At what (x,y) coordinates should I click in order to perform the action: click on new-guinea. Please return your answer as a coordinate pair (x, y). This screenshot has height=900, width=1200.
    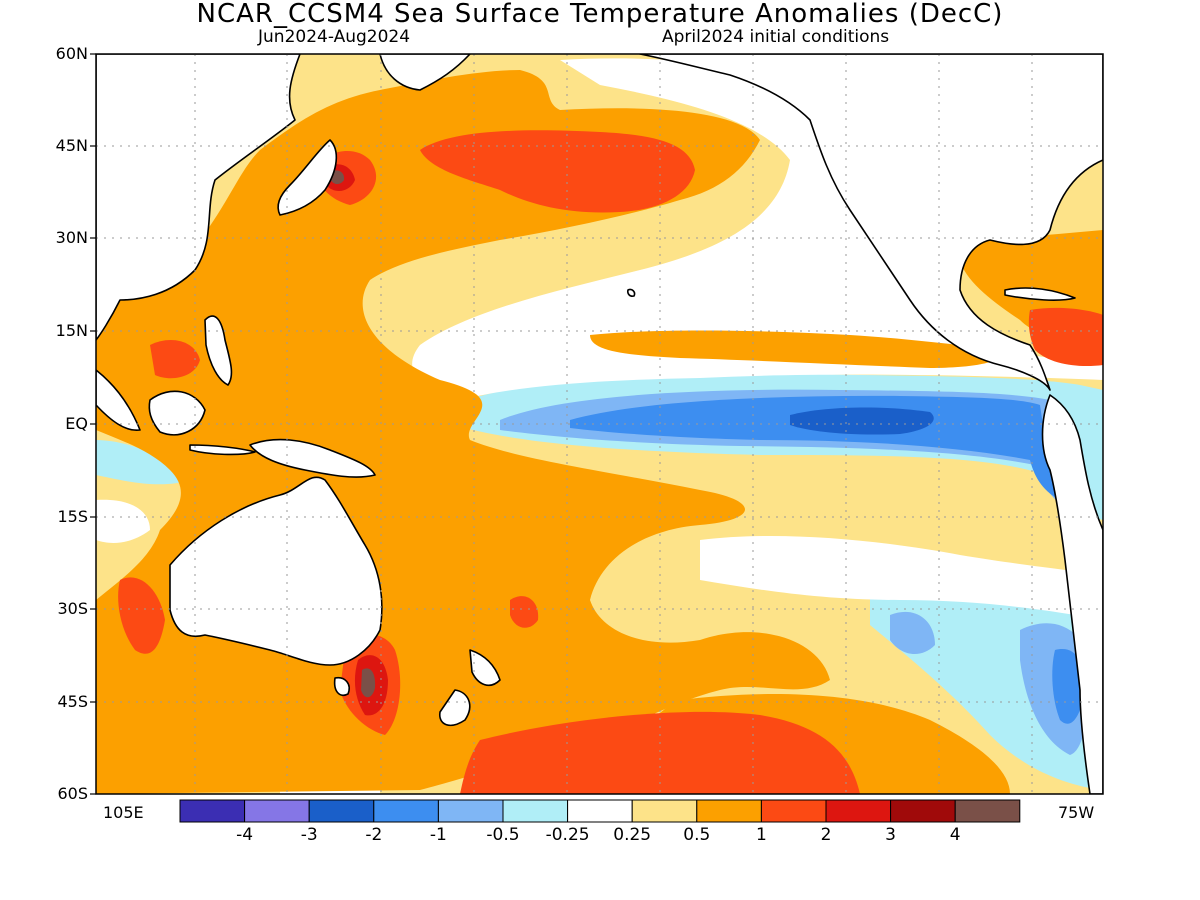
    Looking at the image, I should click on (312, 458).